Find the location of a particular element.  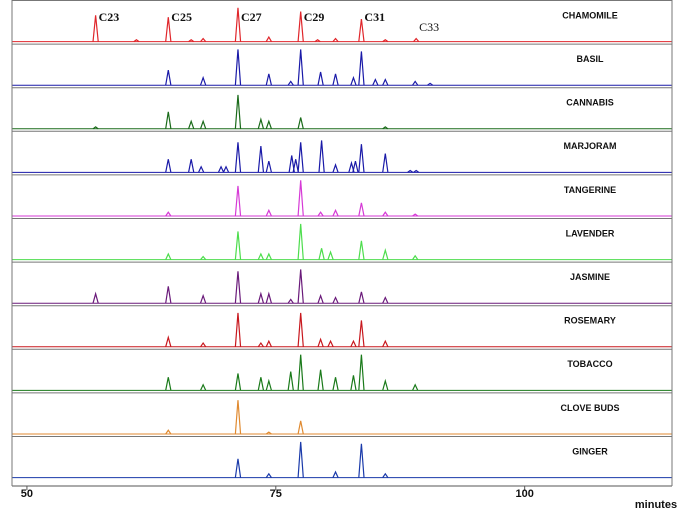

annotation: C31 is located at coordinates (374, 17).